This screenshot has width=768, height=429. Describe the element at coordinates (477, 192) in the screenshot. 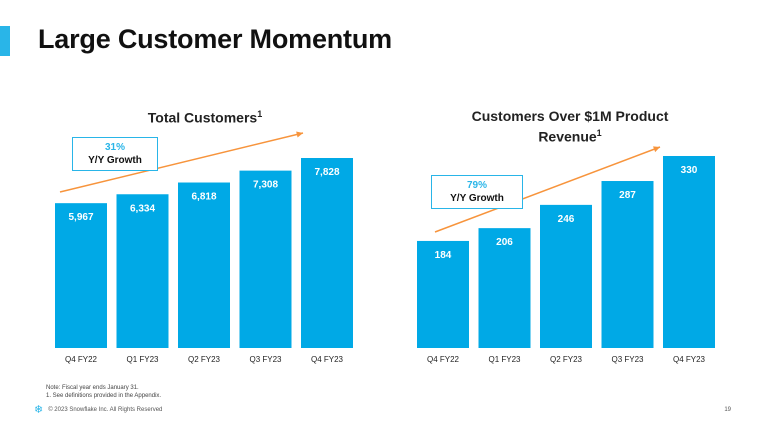

I see `growth-callout-million: 79% Y/Y Growth` at that location.